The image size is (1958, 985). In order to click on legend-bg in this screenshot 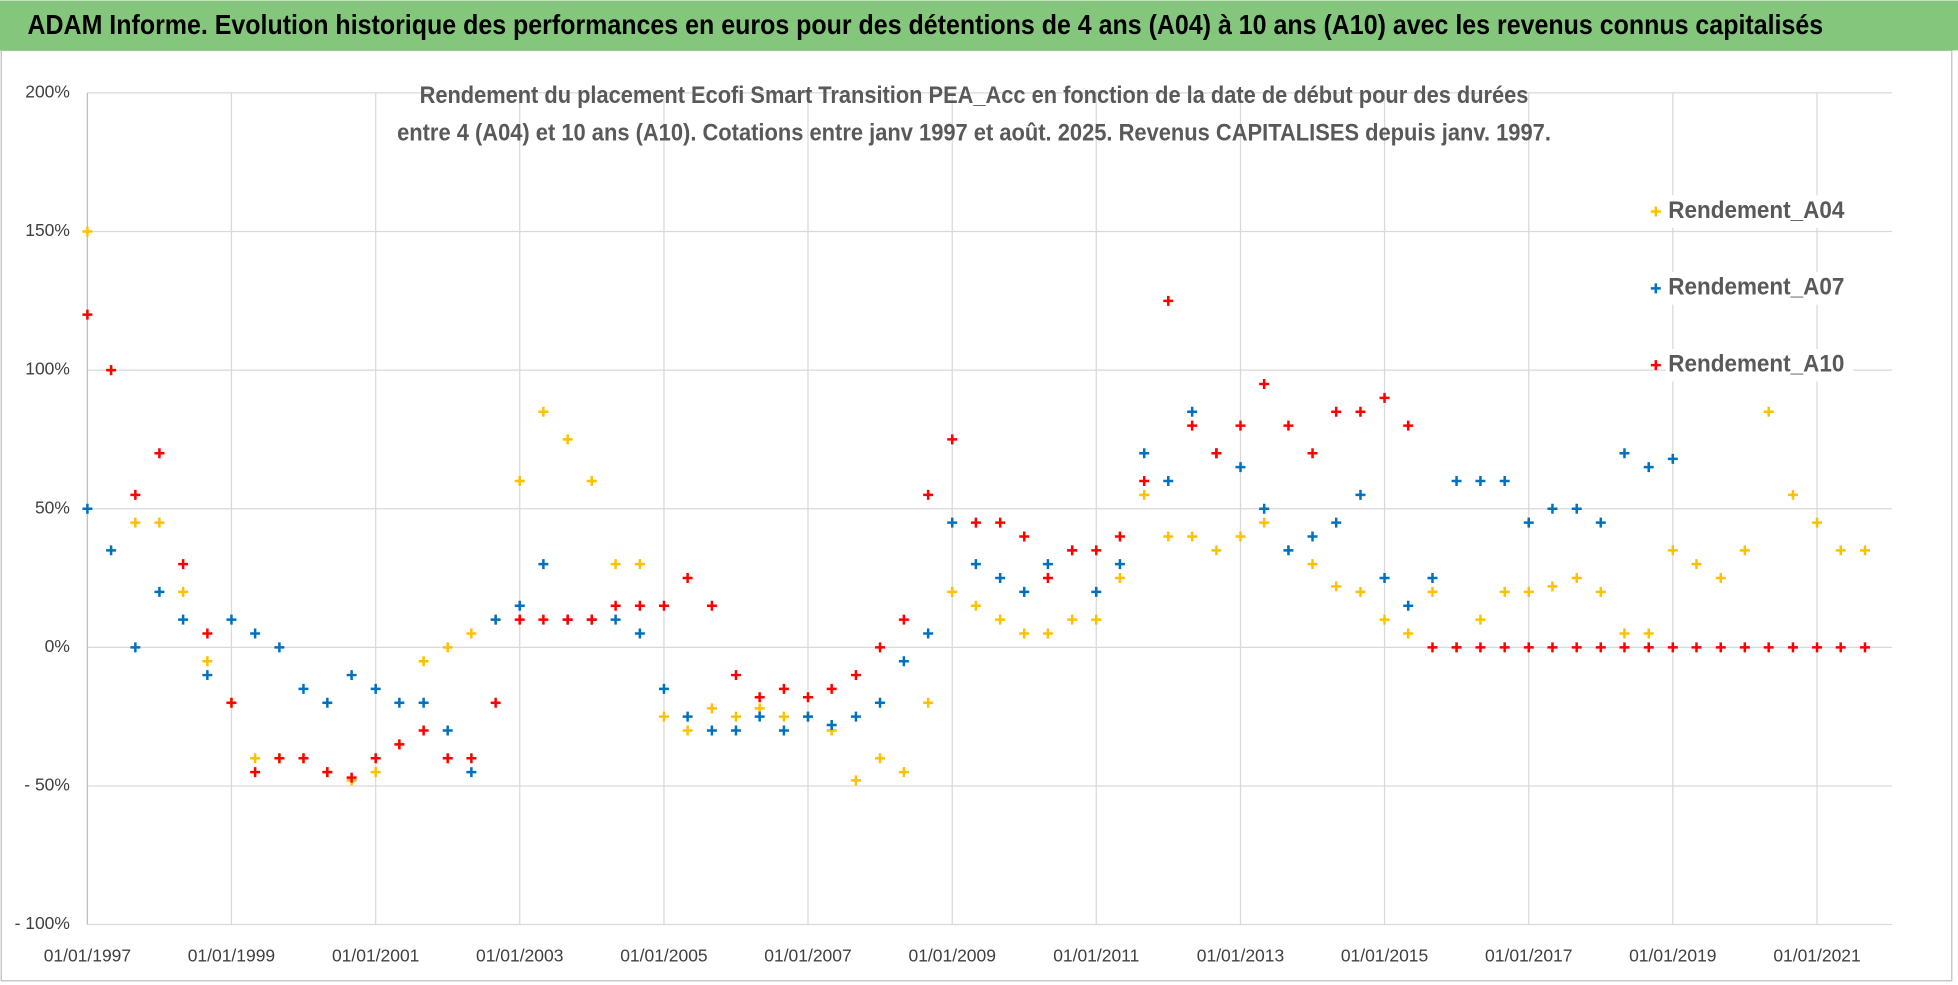, I will do `click(1759, 365)`.